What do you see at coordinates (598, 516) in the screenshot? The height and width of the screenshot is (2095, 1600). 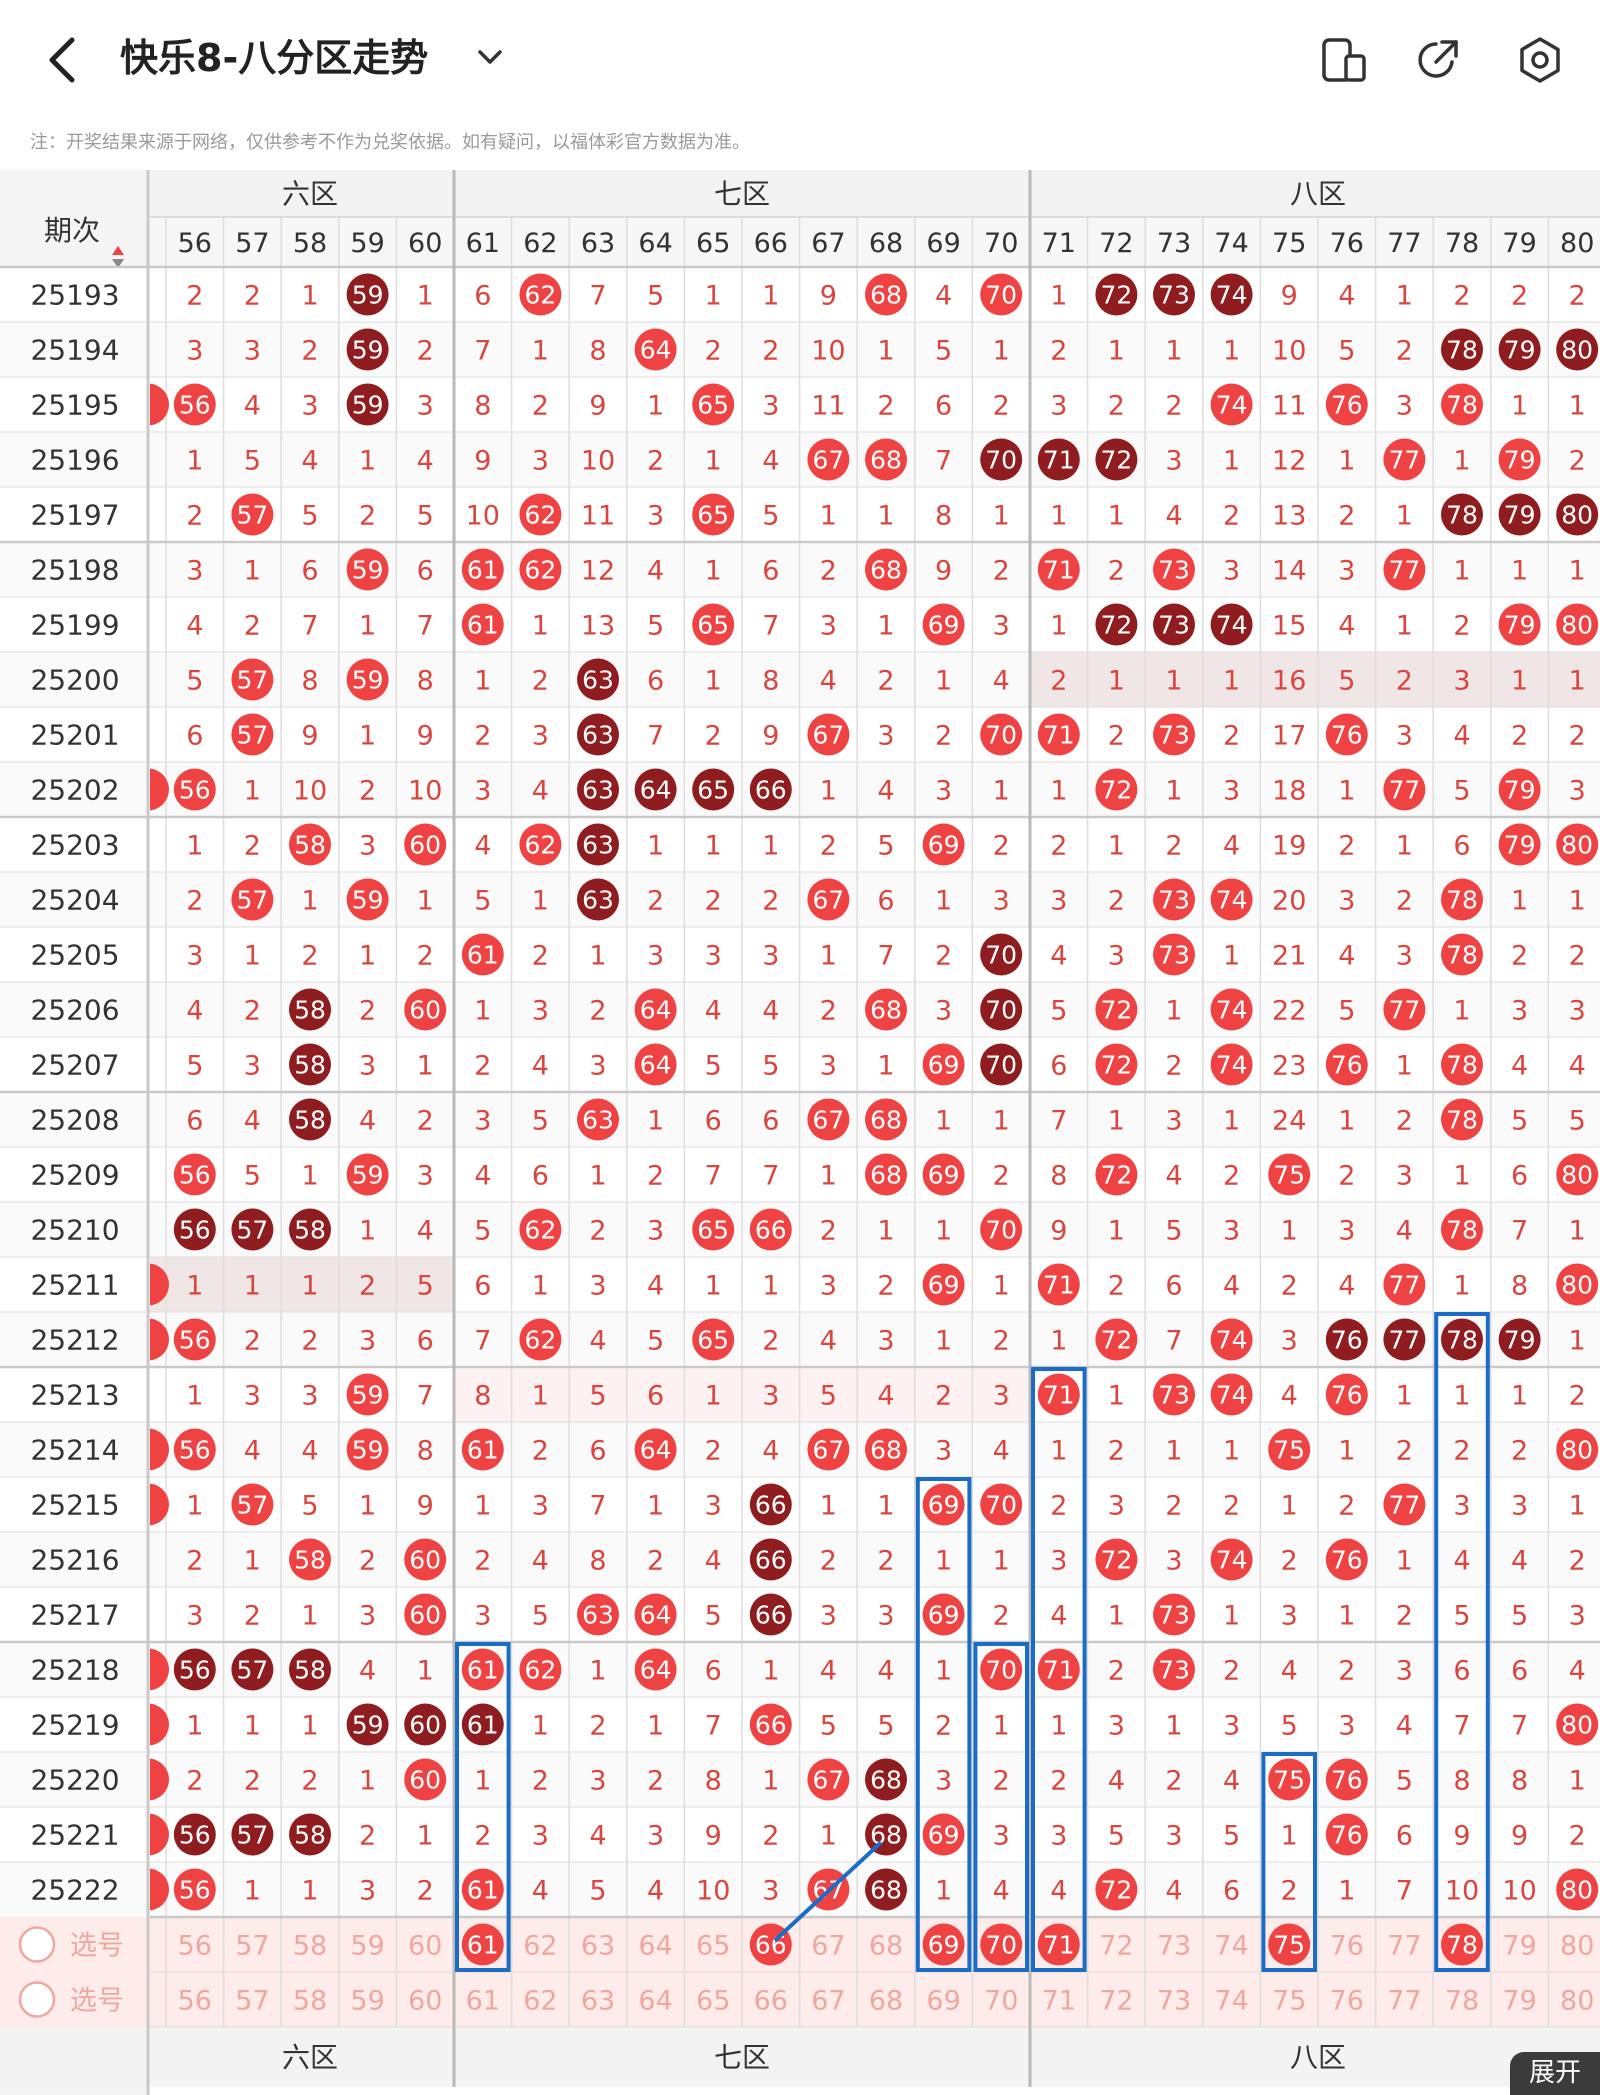 I see `miss-count: 11` at bounding box center [598, 516].